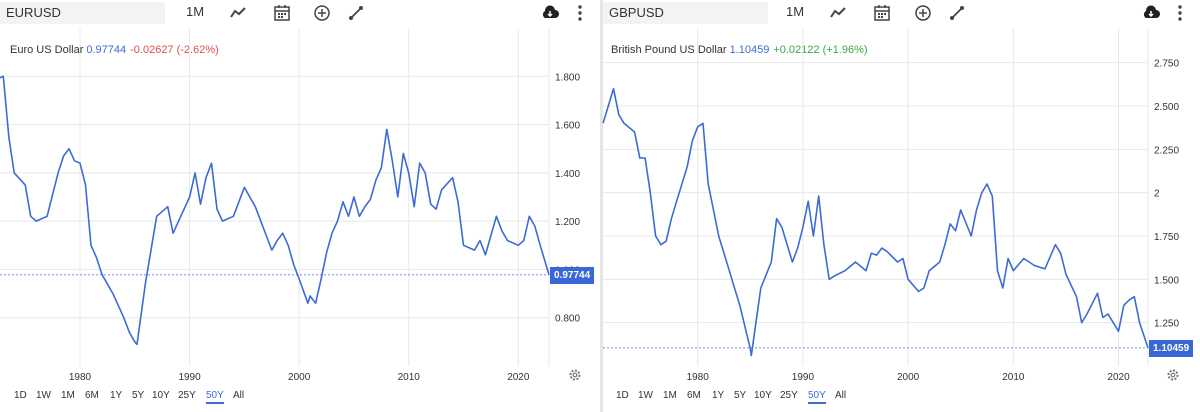  I want to click on y-tick-label: 1.500, so click(1166, 280).